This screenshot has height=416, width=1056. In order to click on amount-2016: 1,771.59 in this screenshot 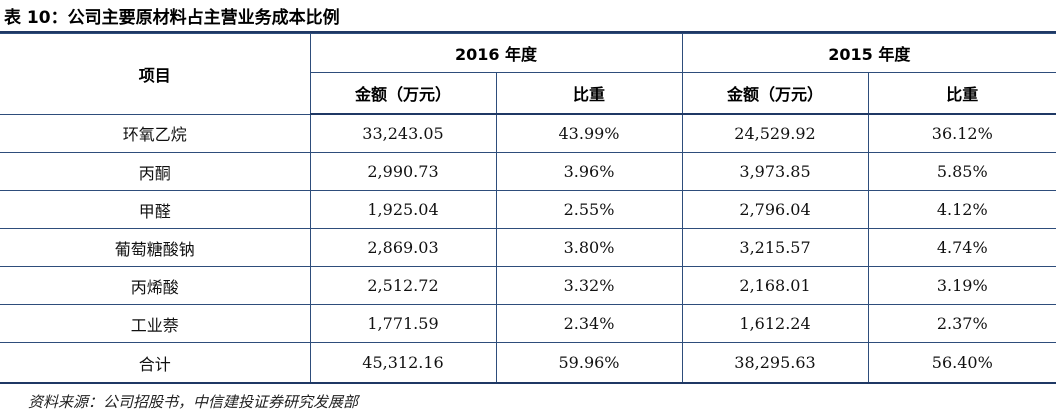, I will do `click(403, 323)`.